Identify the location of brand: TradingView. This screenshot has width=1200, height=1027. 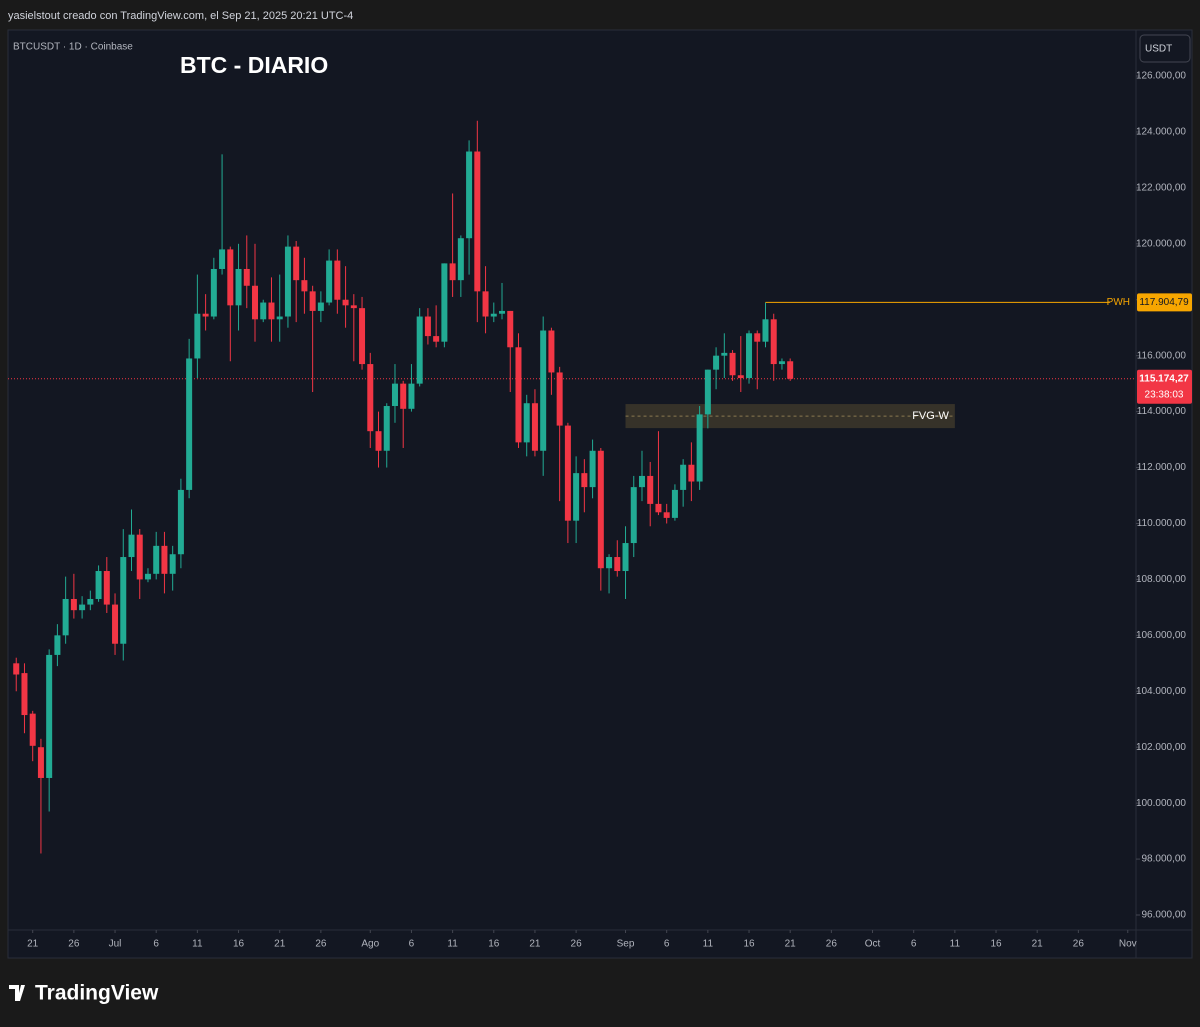
(97, 993).